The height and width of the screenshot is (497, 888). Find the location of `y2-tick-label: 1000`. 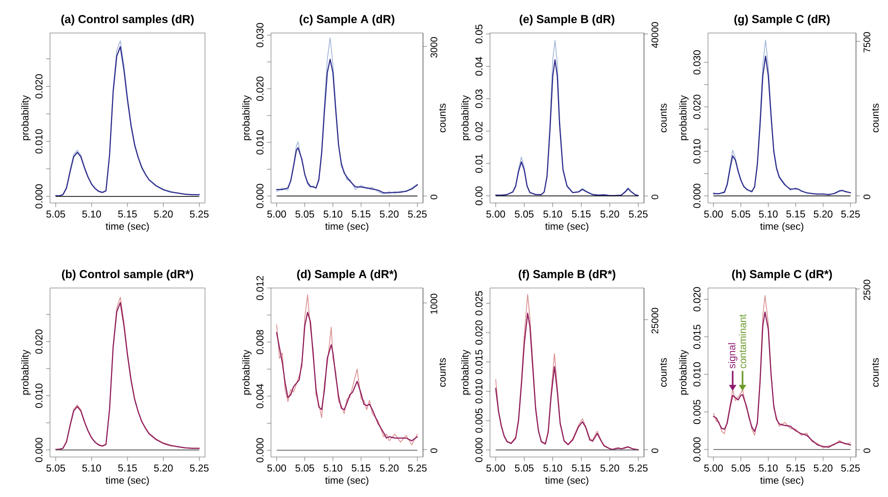

y2-tick-label: 1000 is located at coordinates (434, 304).